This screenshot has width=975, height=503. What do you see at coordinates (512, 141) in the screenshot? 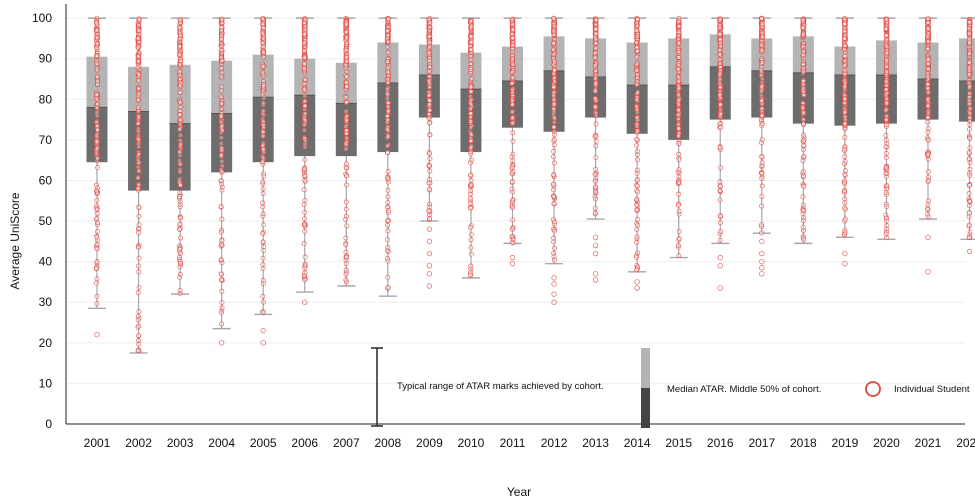
I see `box-2011` at bounding box center [512, 141].